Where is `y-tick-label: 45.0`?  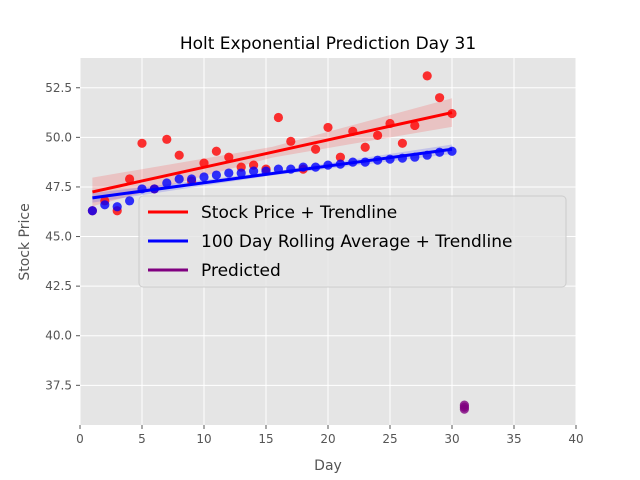
y-tick-label: 45.0 is located at coordinates (58, 237).